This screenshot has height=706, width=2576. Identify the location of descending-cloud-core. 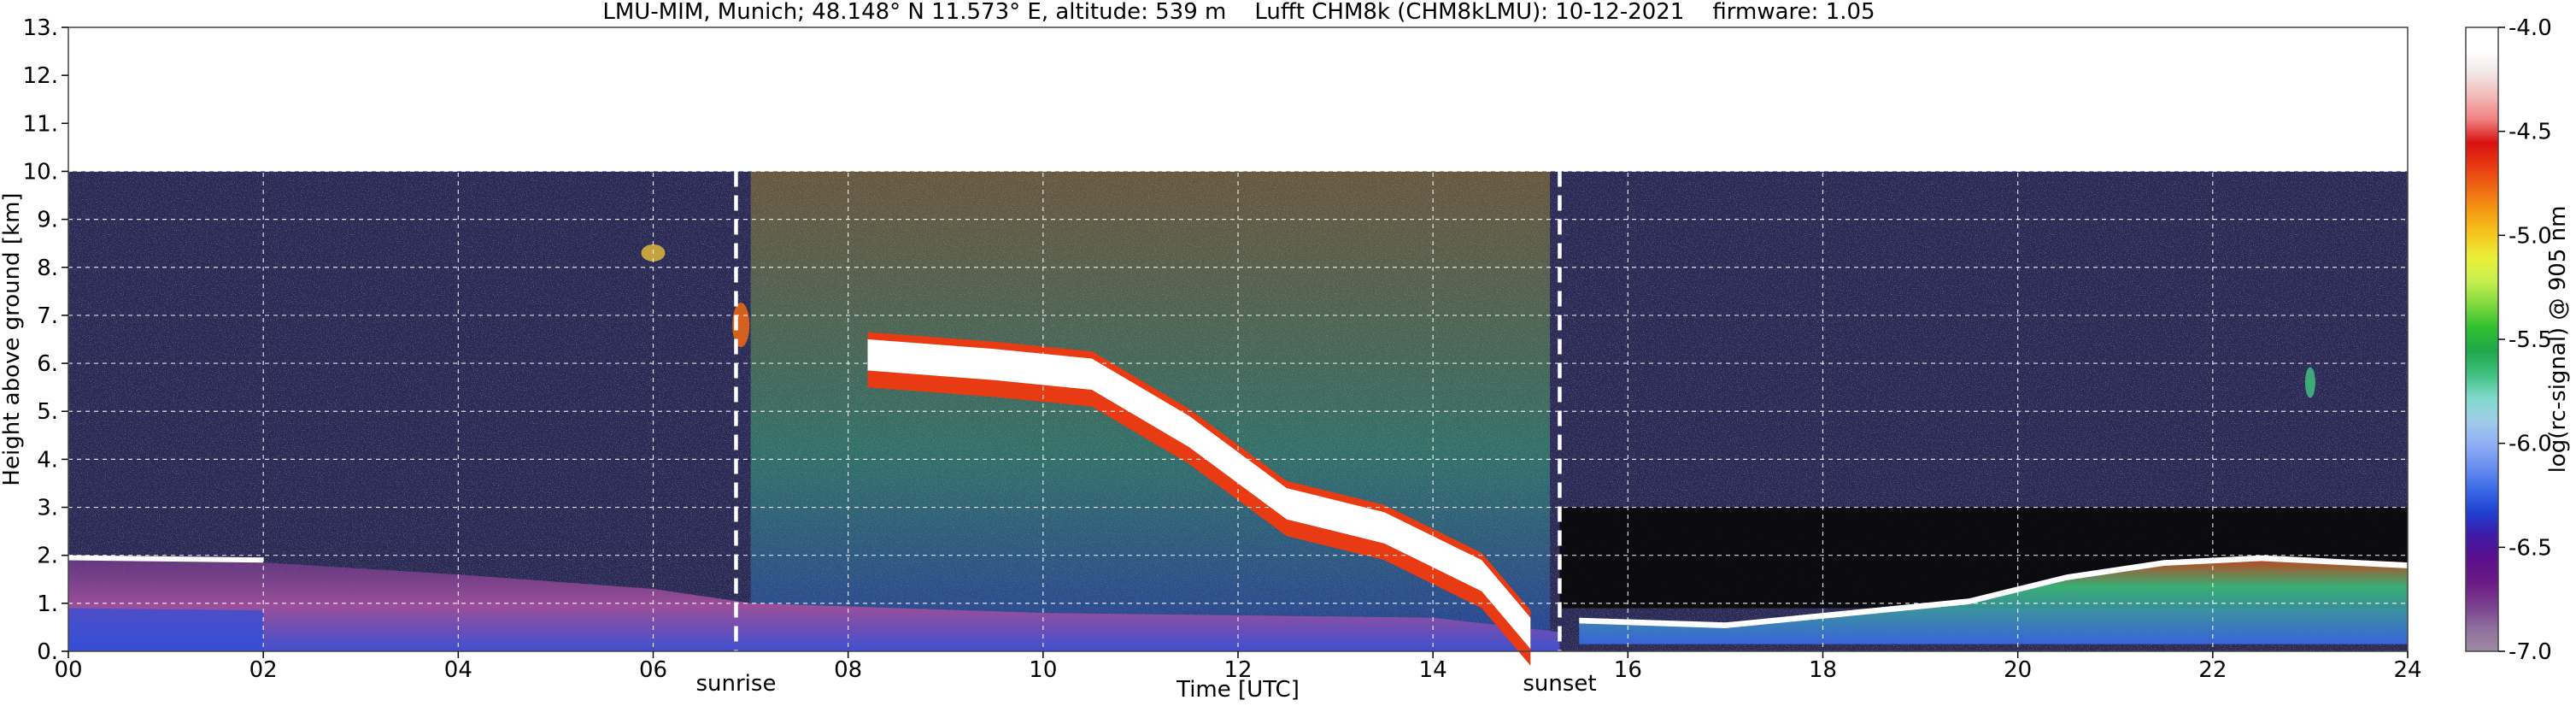
(1199, 494).